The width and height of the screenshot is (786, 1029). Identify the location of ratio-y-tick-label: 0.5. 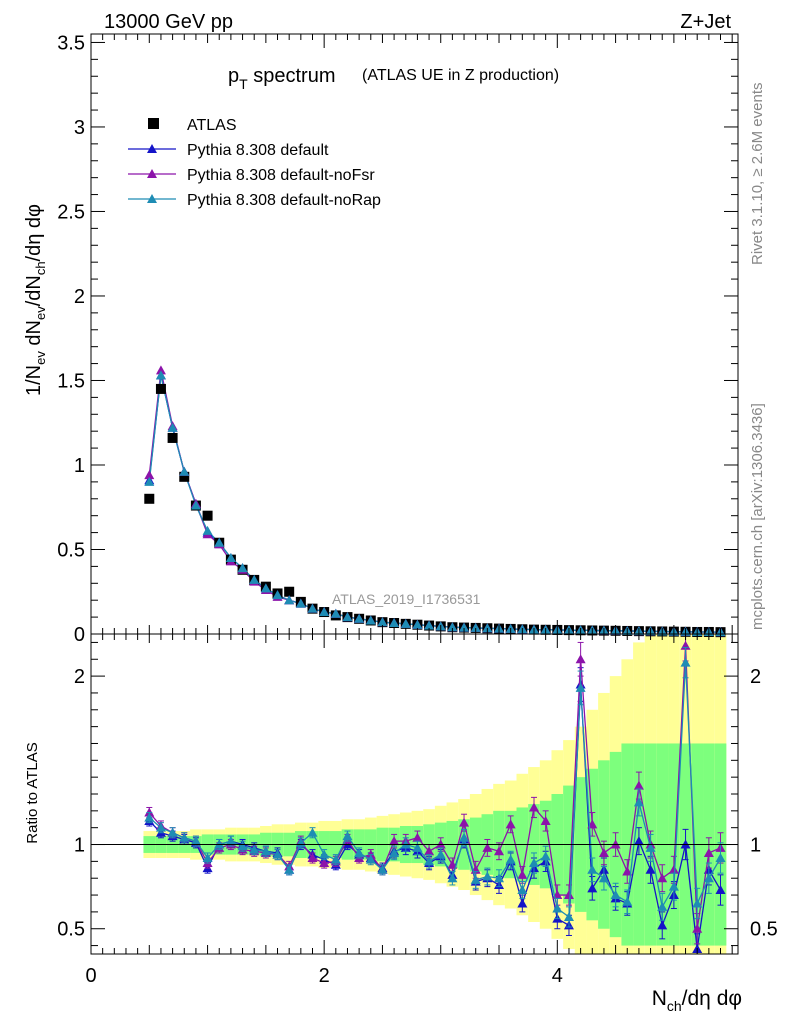
(71, 930).